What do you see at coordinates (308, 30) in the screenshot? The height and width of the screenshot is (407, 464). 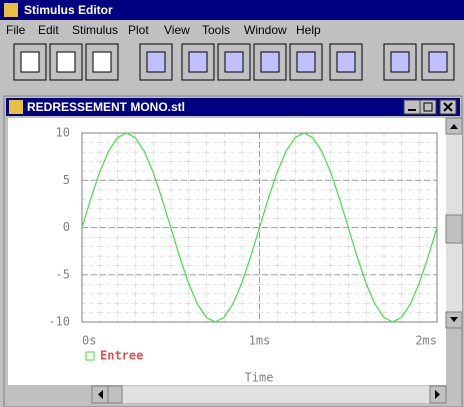 I see `menu-item: Help` at bounding box center [308, 30].